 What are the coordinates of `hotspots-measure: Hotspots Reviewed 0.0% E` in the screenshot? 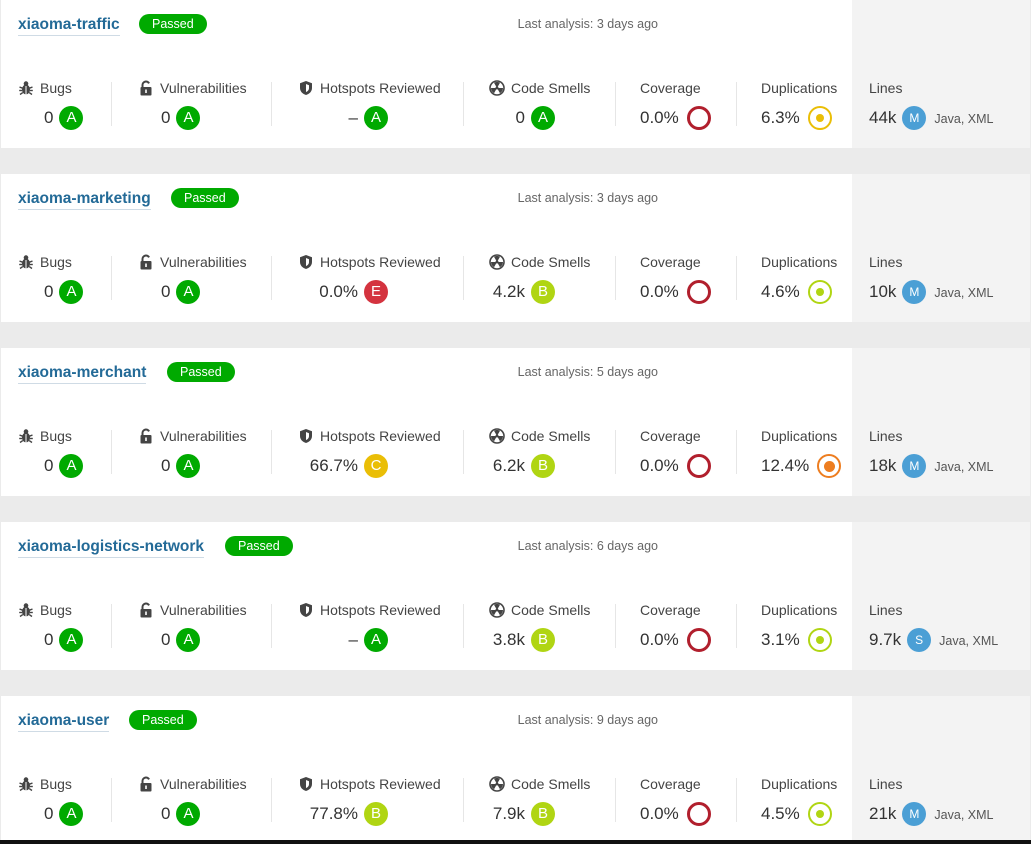 It's located at (380, 248).